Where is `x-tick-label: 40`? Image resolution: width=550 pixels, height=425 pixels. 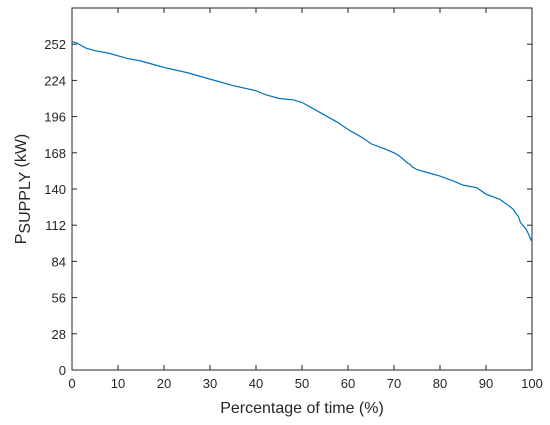
x-tick-label: 40 is located at coordinates (256, 383).